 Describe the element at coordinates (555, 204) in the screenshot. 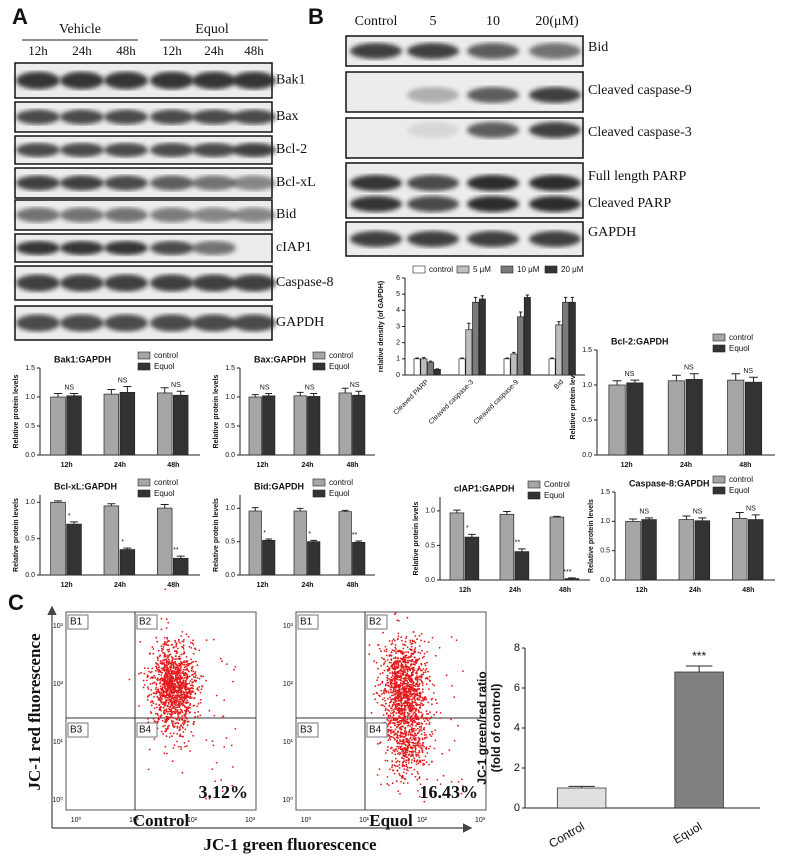

I see `blot-band` at that location.